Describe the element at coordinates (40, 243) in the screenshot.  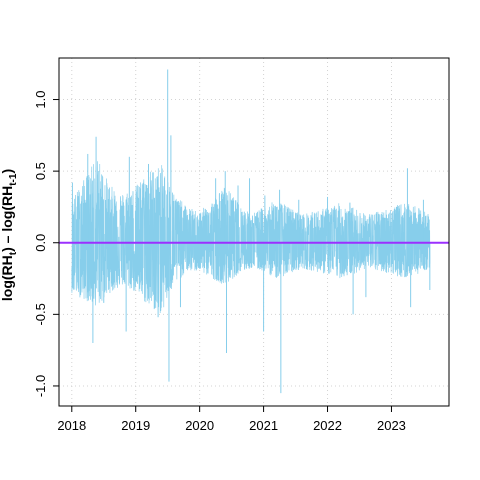
I see `y-tick-label-2: 0.0` at that location.